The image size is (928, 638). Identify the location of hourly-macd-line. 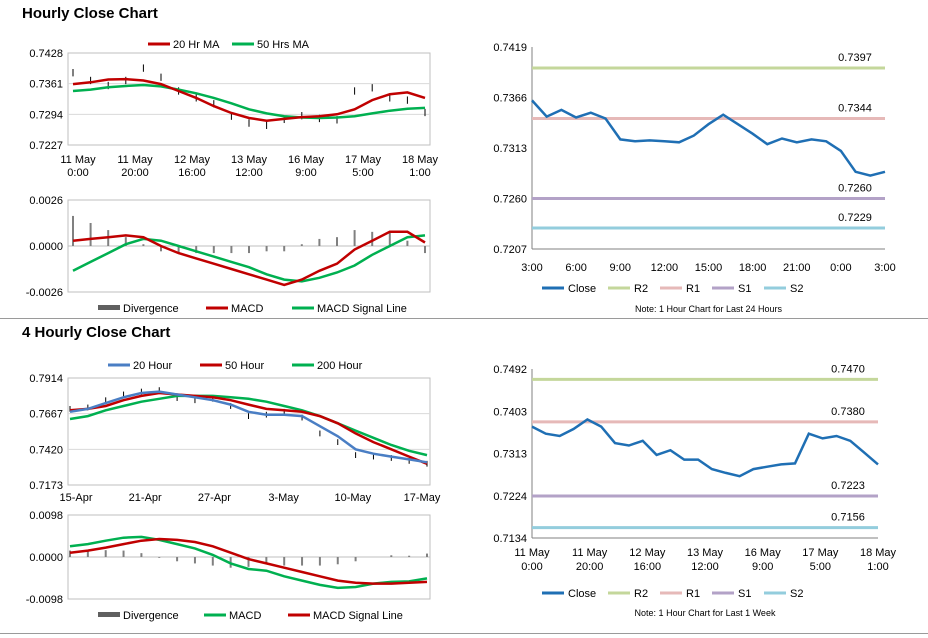
(249, 258).